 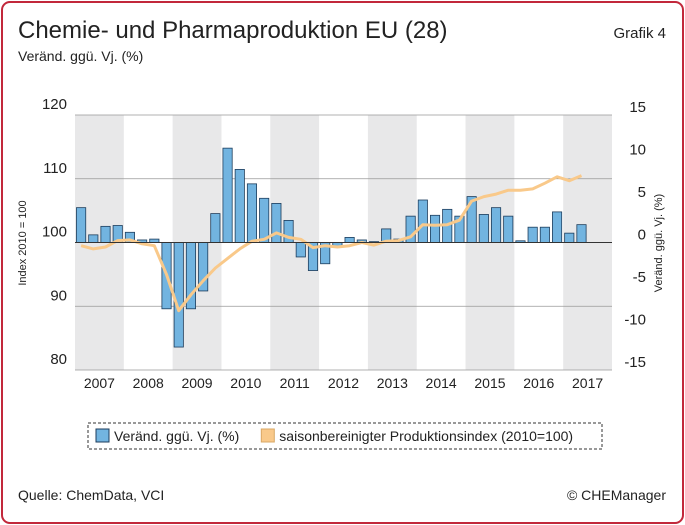 What do you see at coordinates (295, 383) in the screenshot?
I see `x-tick-label: 2011` at bounding box center [295, 383].